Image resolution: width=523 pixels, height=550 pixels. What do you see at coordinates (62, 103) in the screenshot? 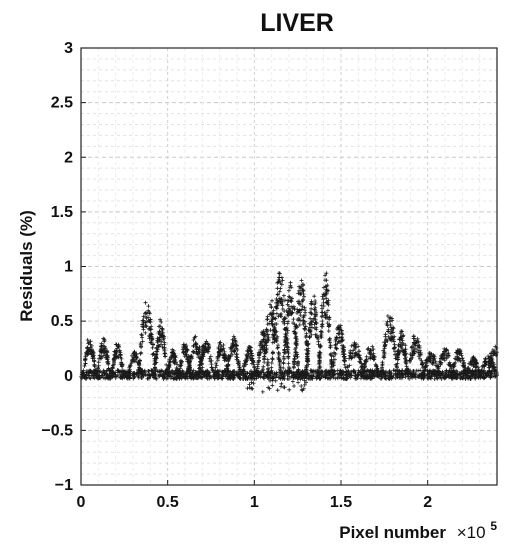
I see `y-tick-label: 2.5` at bounding box center [62, 103].